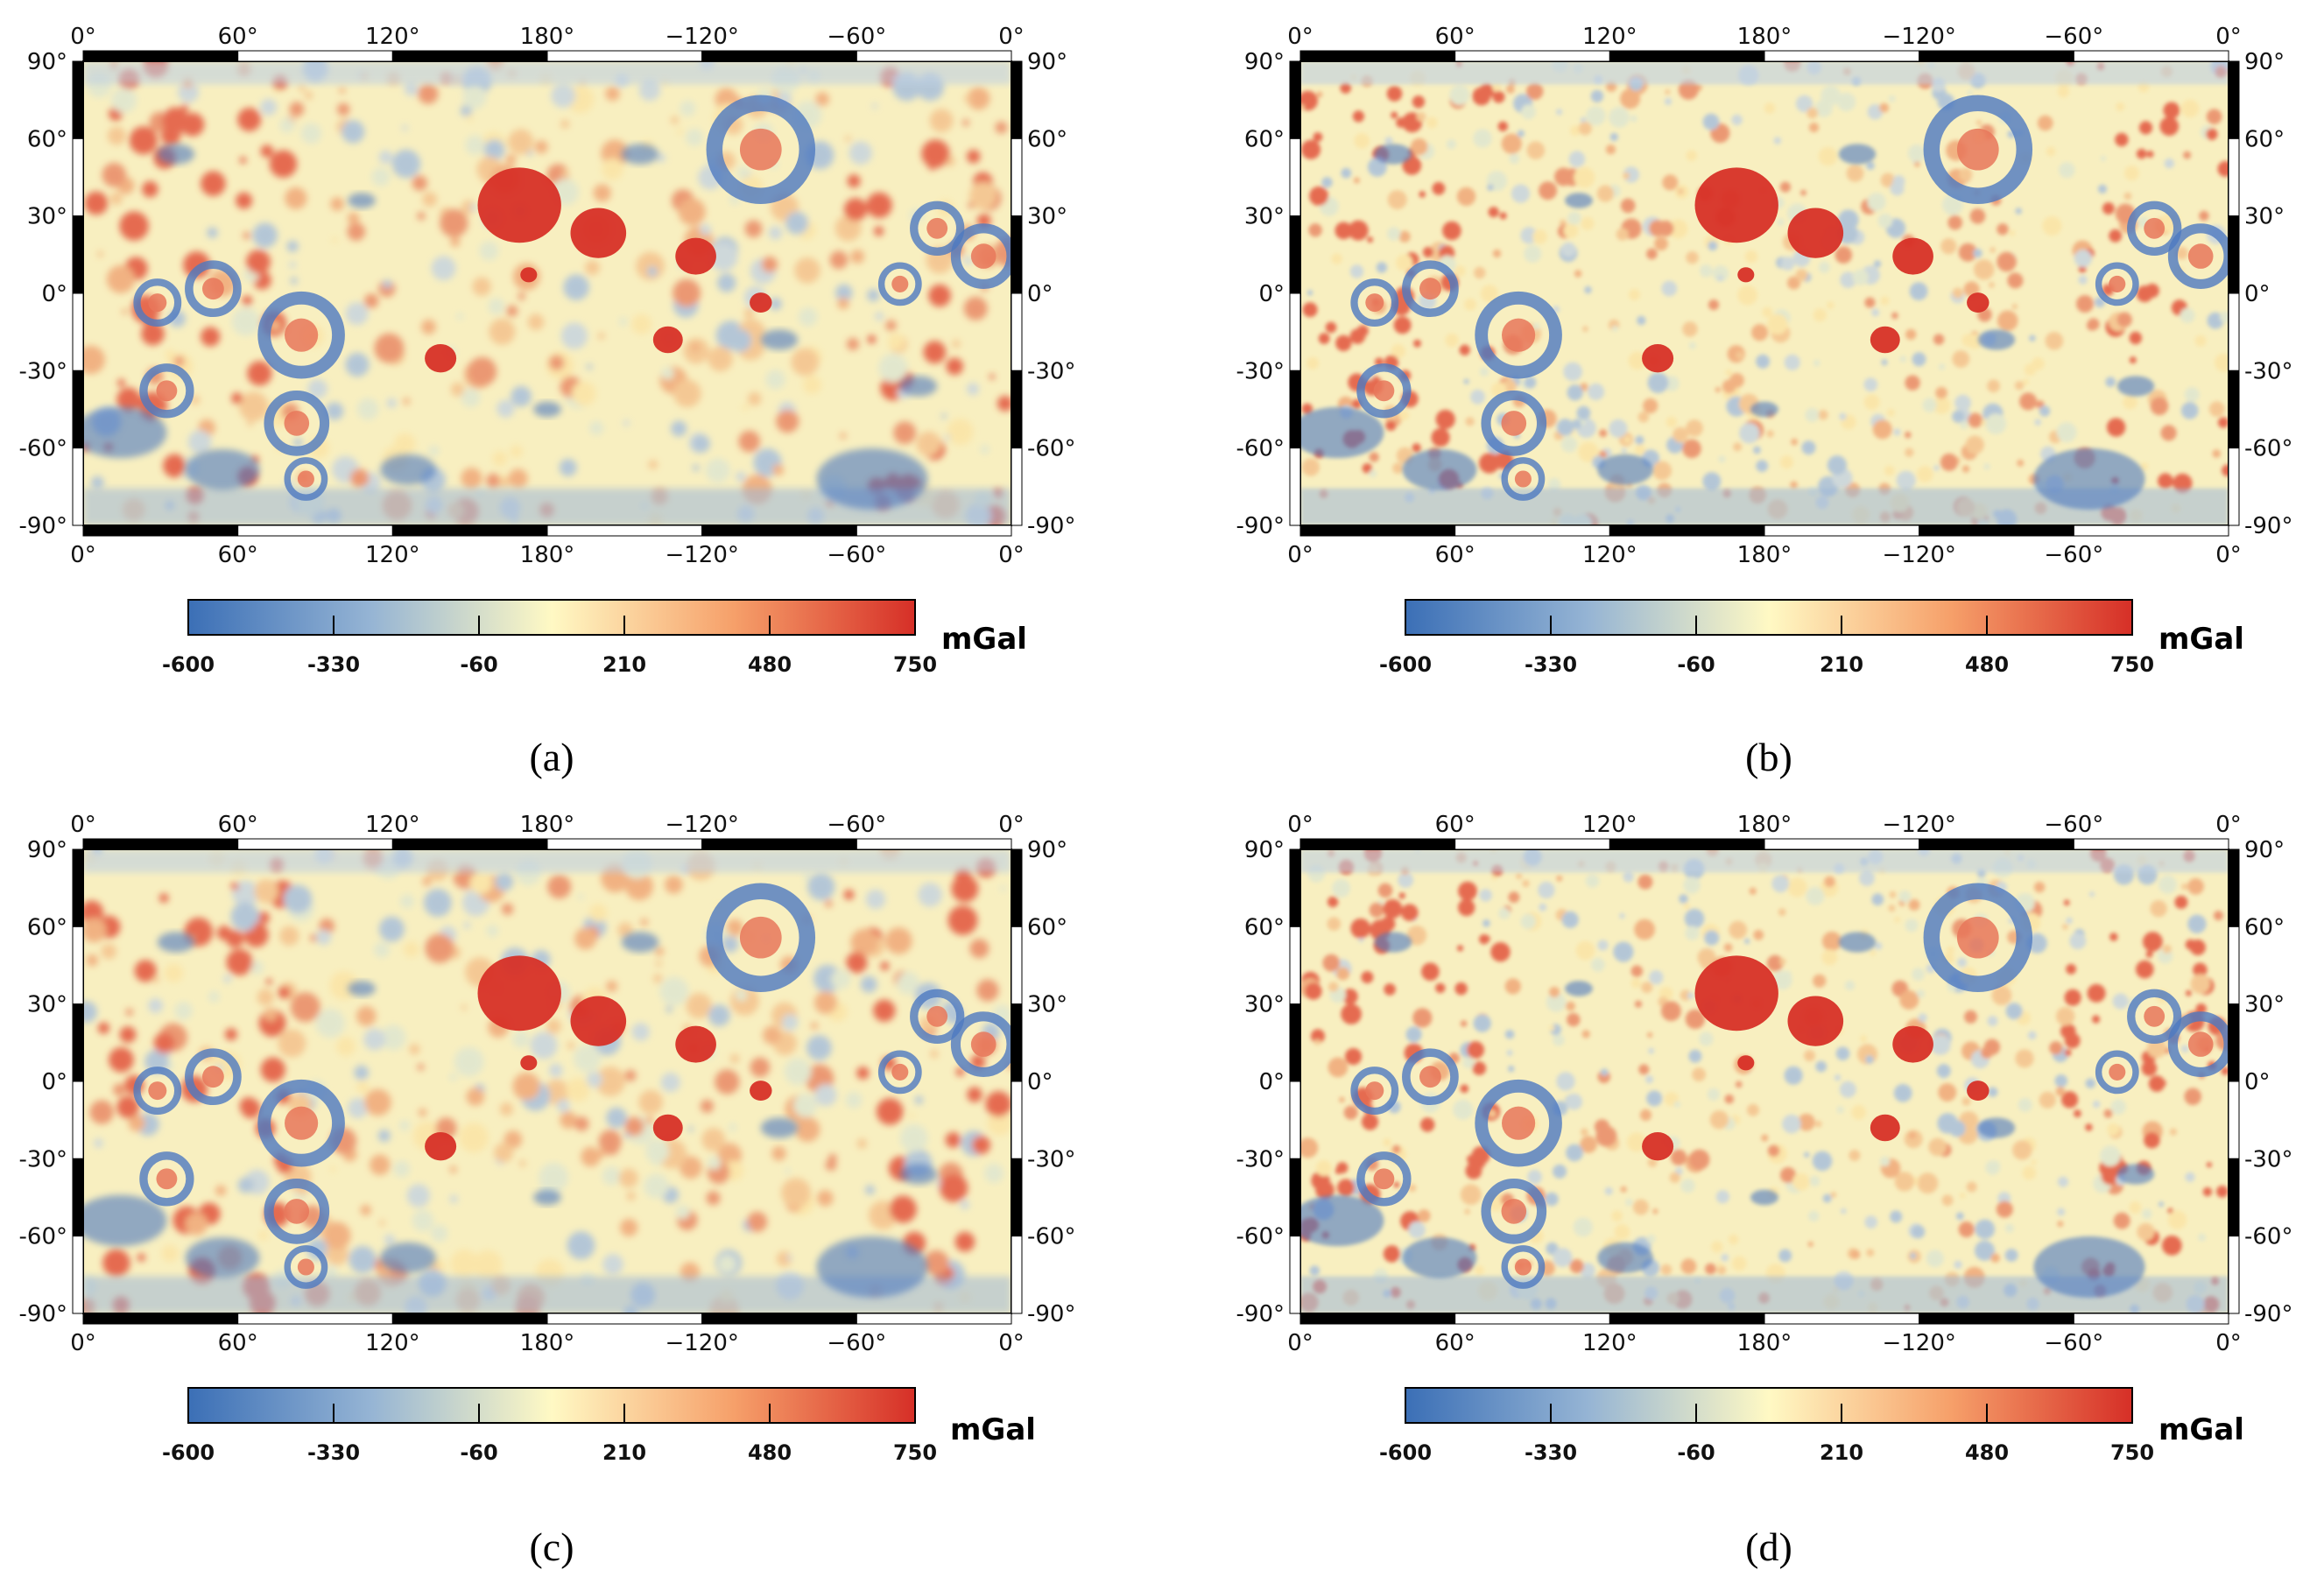 This screenshot has width=2324, height=1584. I want to click on lon-tick-label: −120°, so click(701, 555).